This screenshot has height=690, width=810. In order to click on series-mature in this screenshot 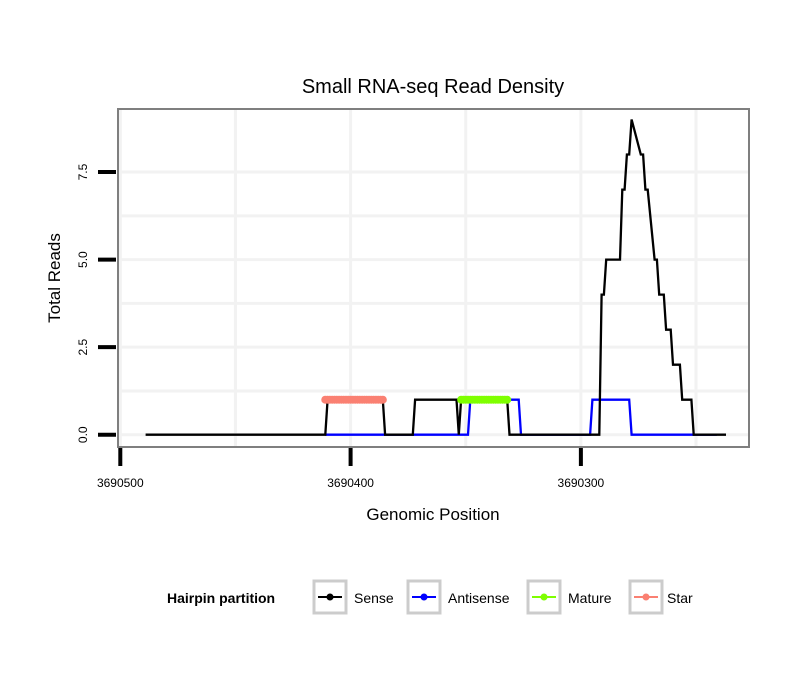, I will do `click(484, 399)`.